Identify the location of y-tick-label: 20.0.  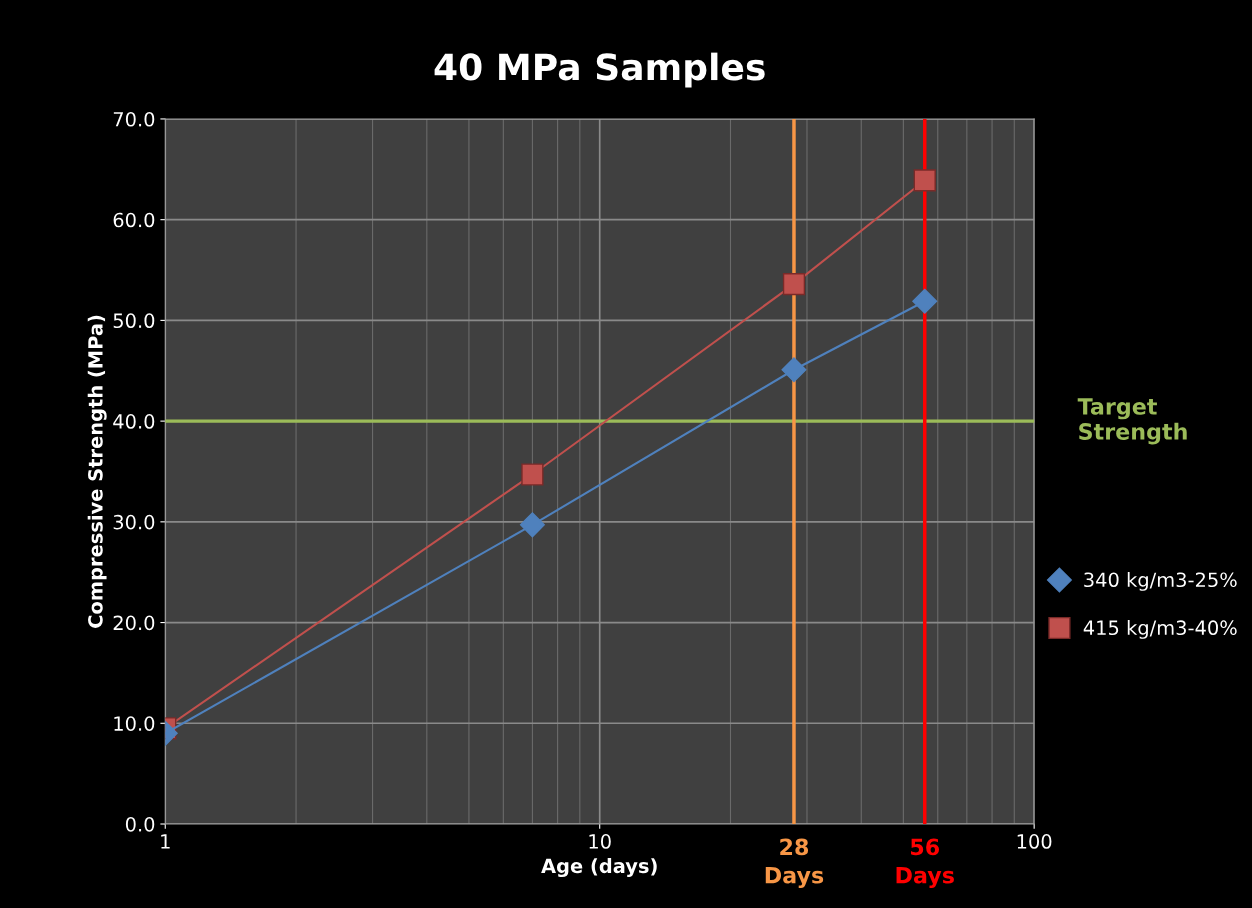
(134, 623).